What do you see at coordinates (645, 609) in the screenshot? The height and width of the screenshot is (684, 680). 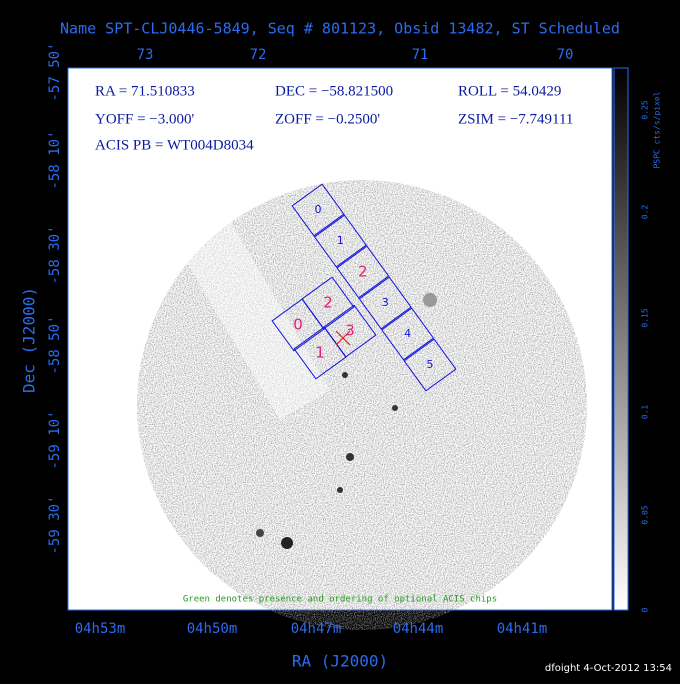 I see `colorbar-tick-label: 0` at bounding box center [645, 609].